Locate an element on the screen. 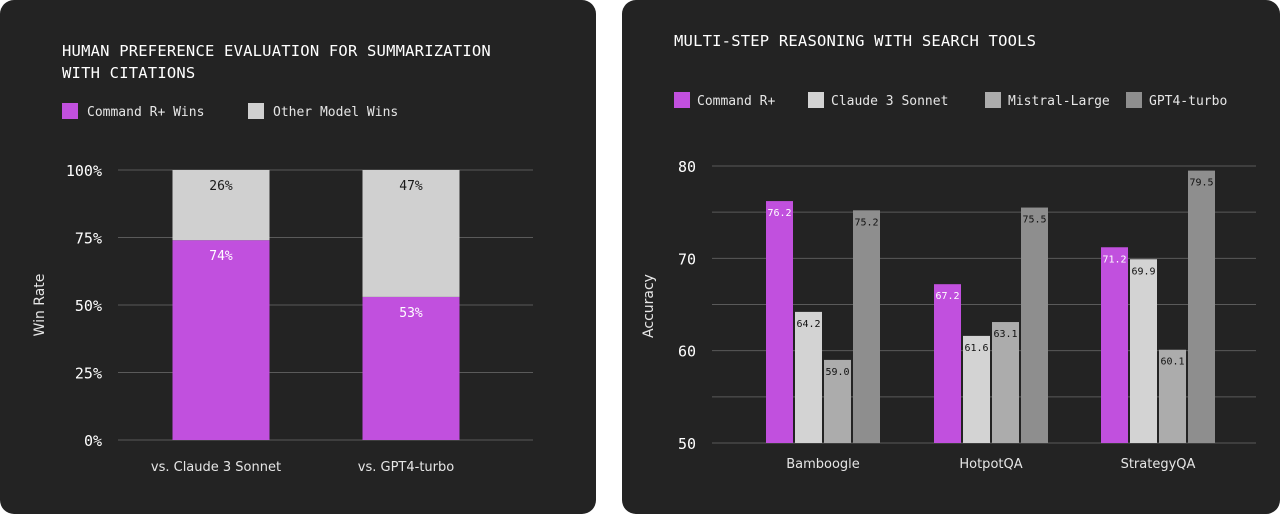 This screenshot has height=514, width=1280. data-label: 63.1 is located at coordinates (1005, 334).